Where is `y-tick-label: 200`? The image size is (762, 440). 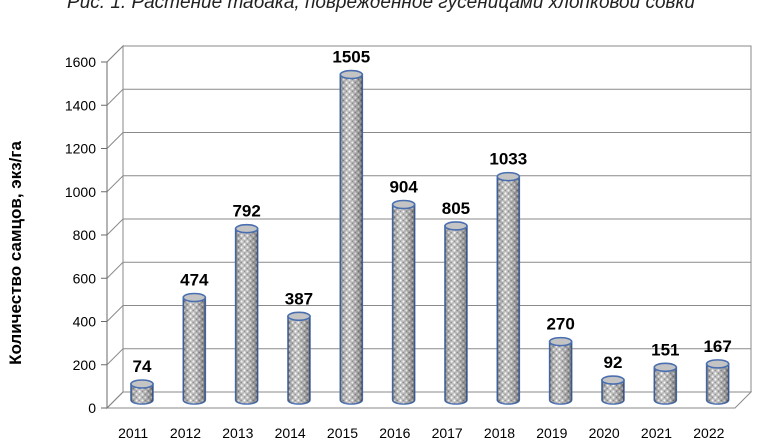 y-tick-label: 200 is located at coordinates (85, 365).